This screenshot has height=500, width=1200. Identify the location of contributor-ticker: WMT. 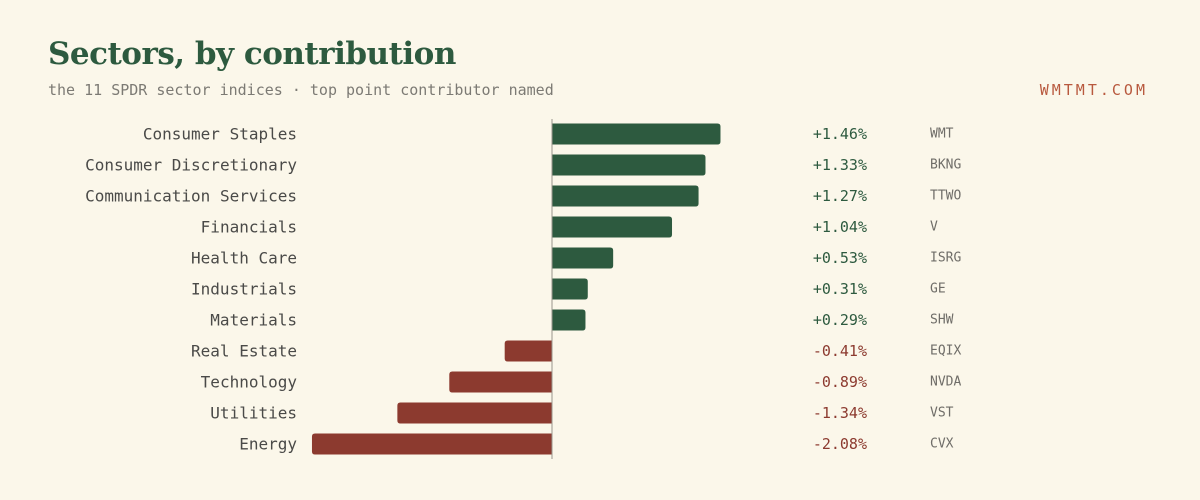
(942, 134).